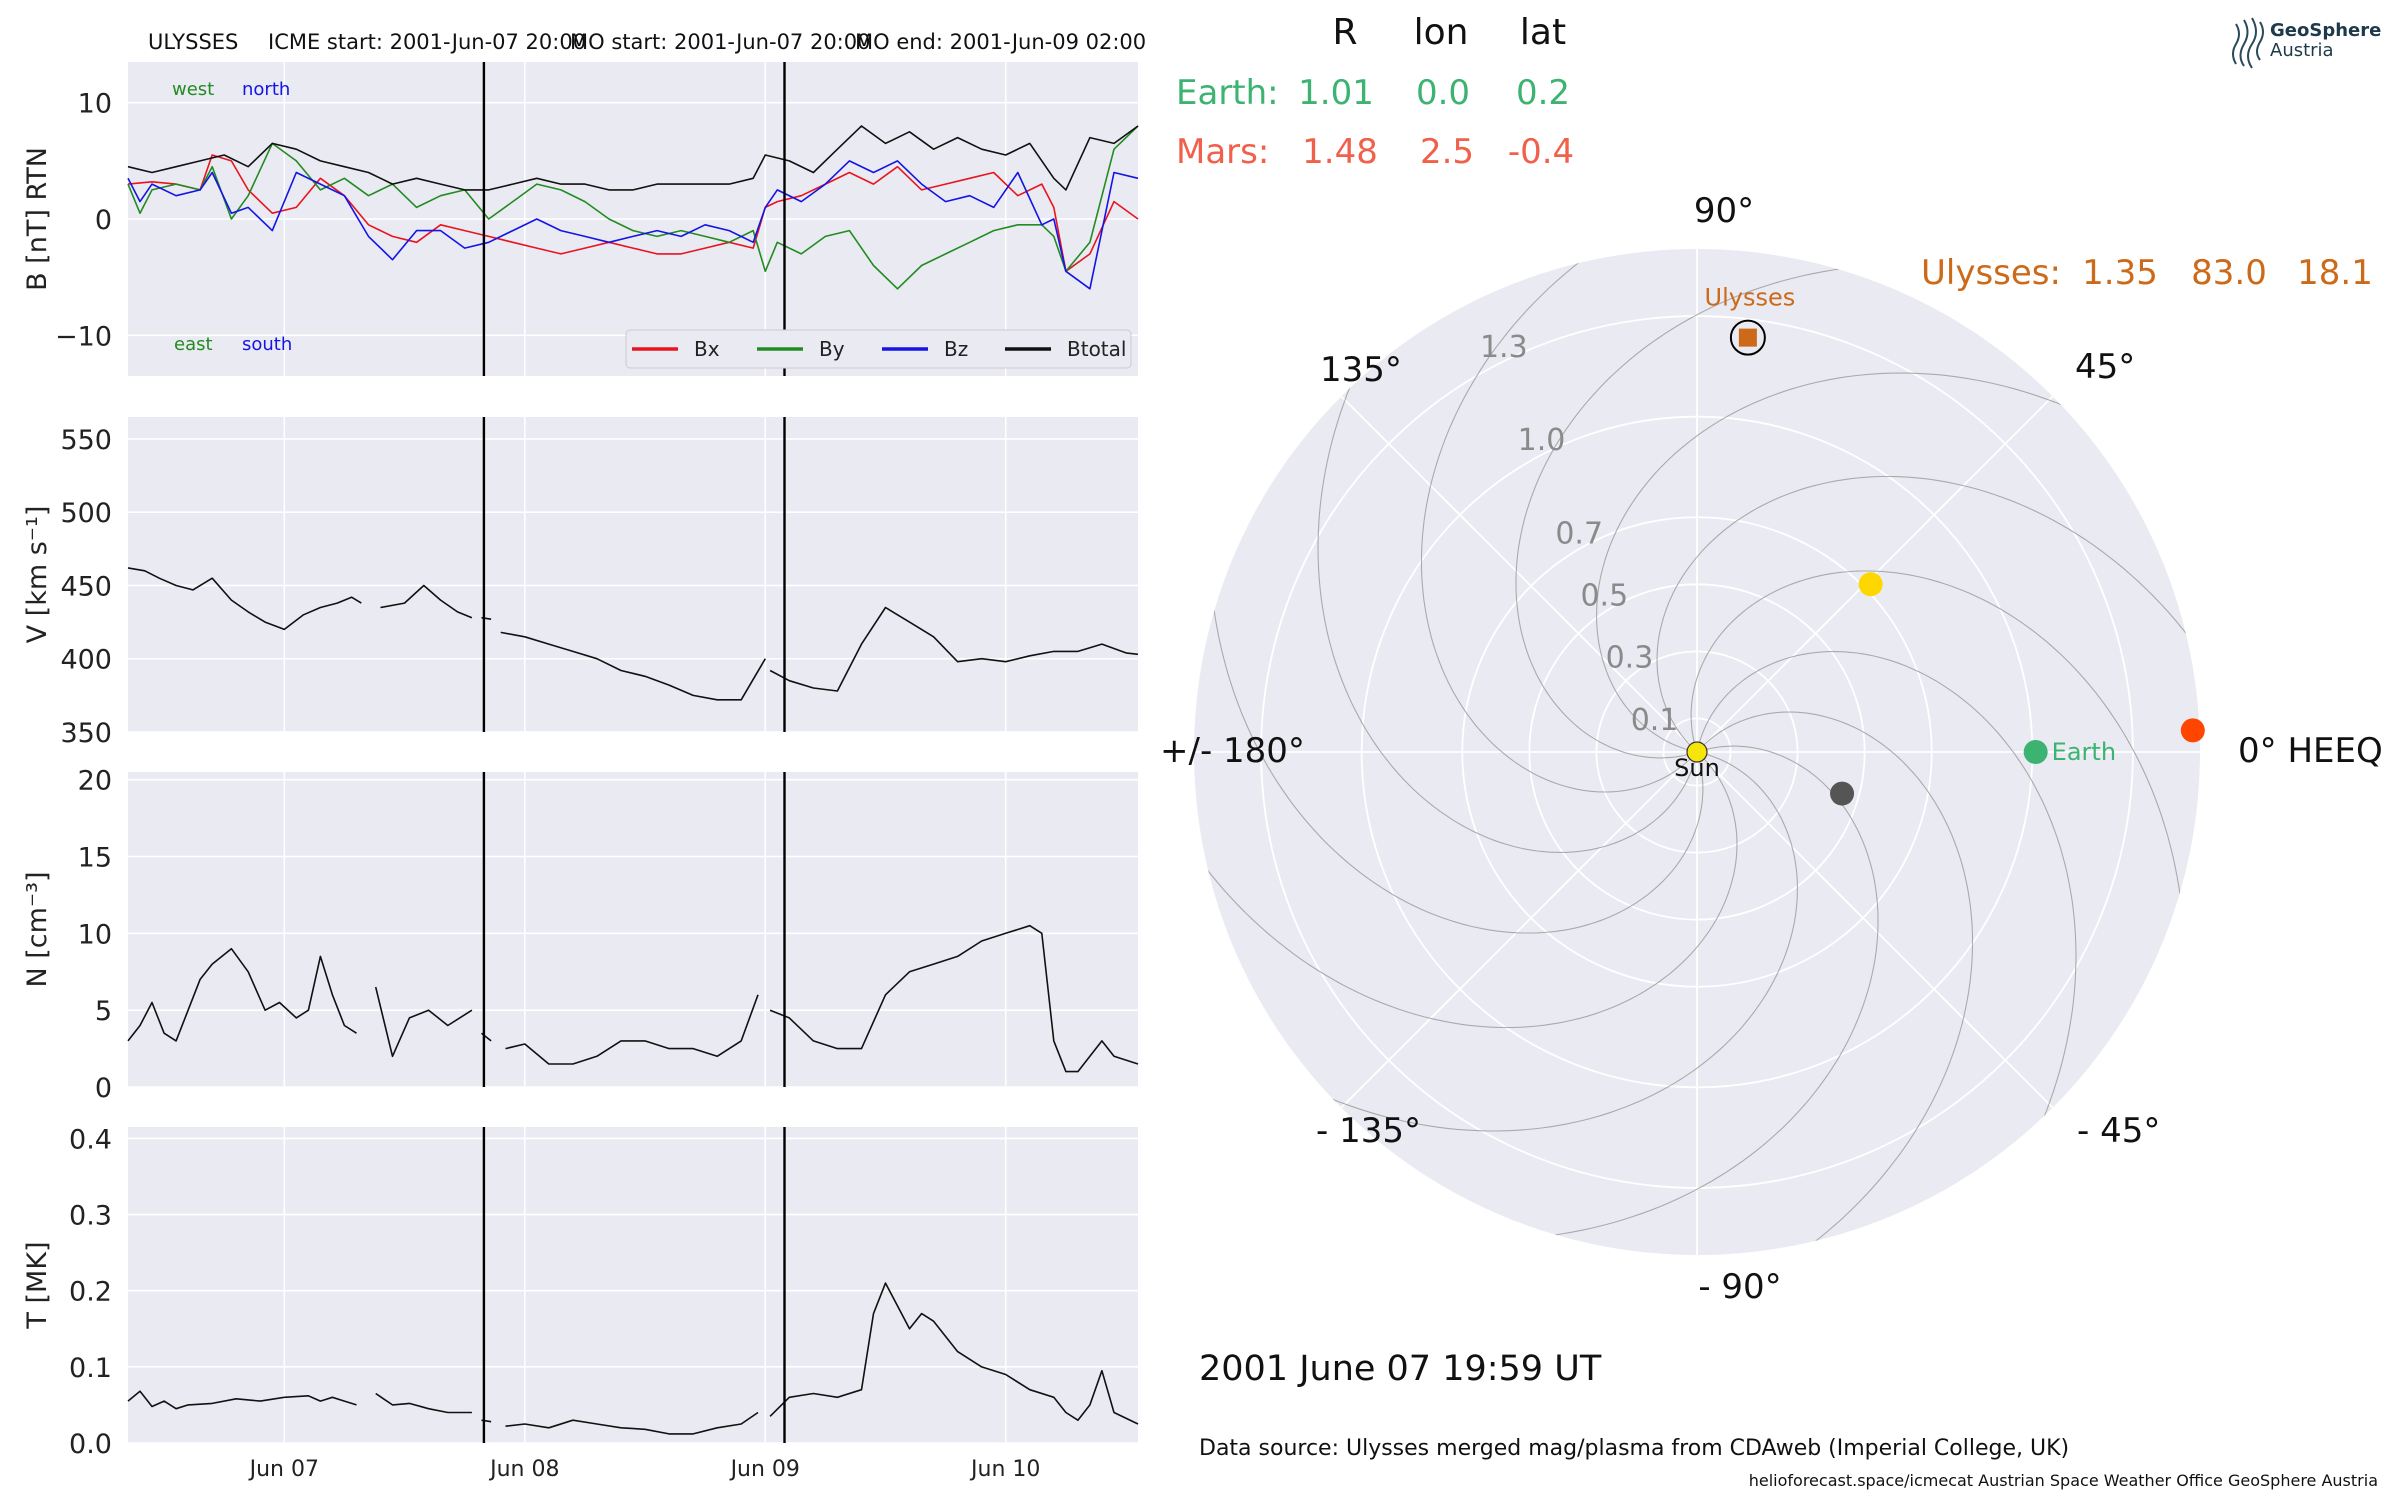  I want to click on ytick-label: 0.3, so click(90, 1216).